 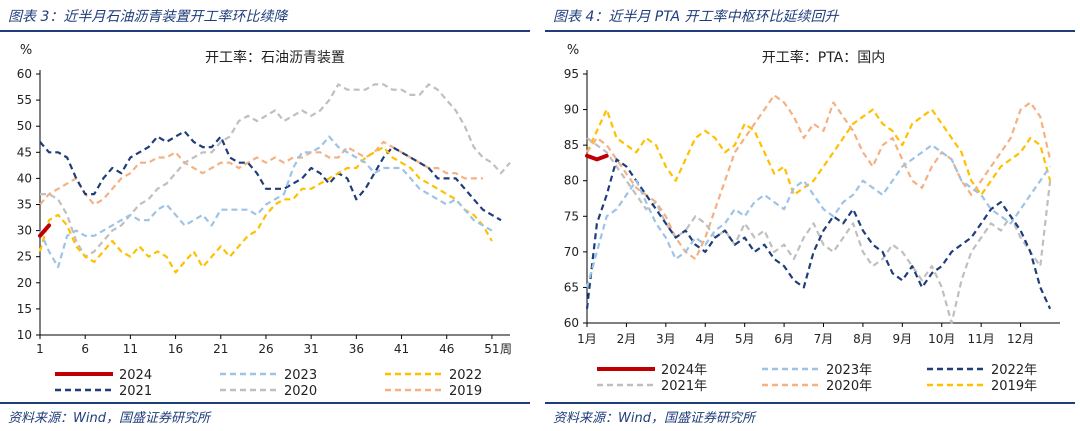 I want to click on series-line-2024, so click(x=44, y=230).